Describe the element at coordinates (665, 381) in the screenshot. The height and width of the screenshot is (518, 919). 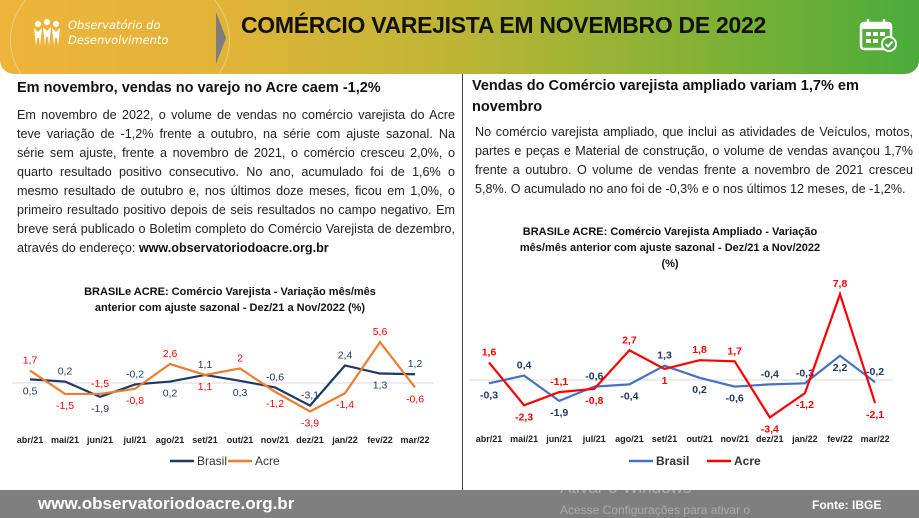
I see `data-label: 1` at that location.